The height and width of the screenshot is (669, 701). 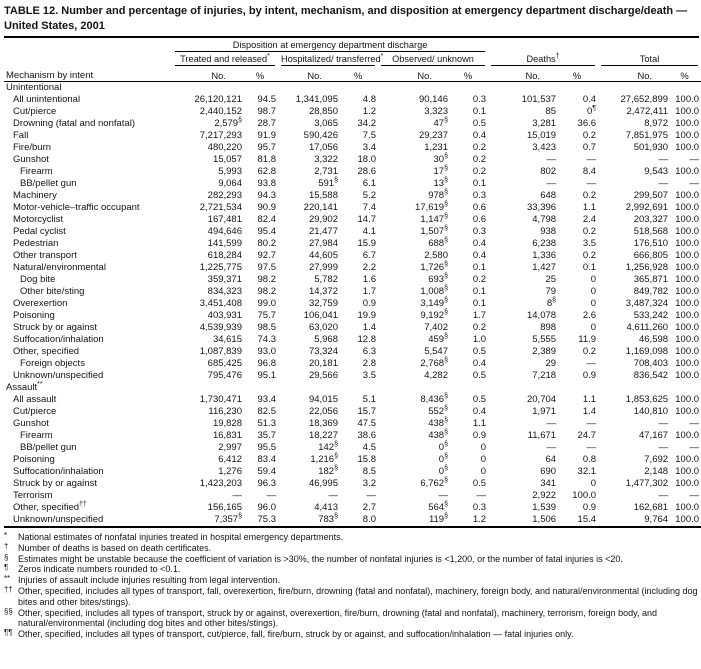 What do you see at coordinates (320, 208) in the screenshot?
I see `cell-number: 220,141` at bounding box center [320, 208].